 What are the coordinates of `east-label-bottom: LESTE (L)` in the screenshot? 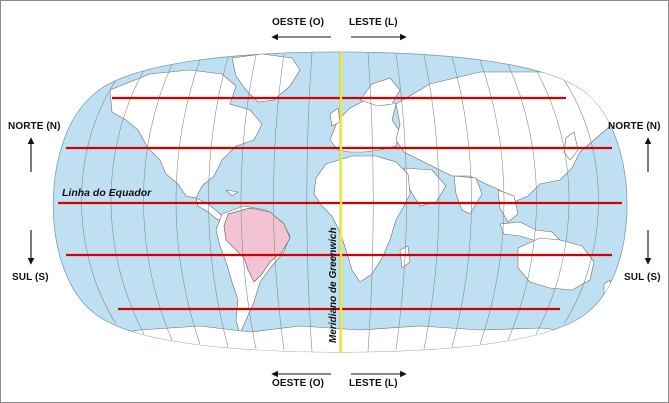 It's located at (373, 383).